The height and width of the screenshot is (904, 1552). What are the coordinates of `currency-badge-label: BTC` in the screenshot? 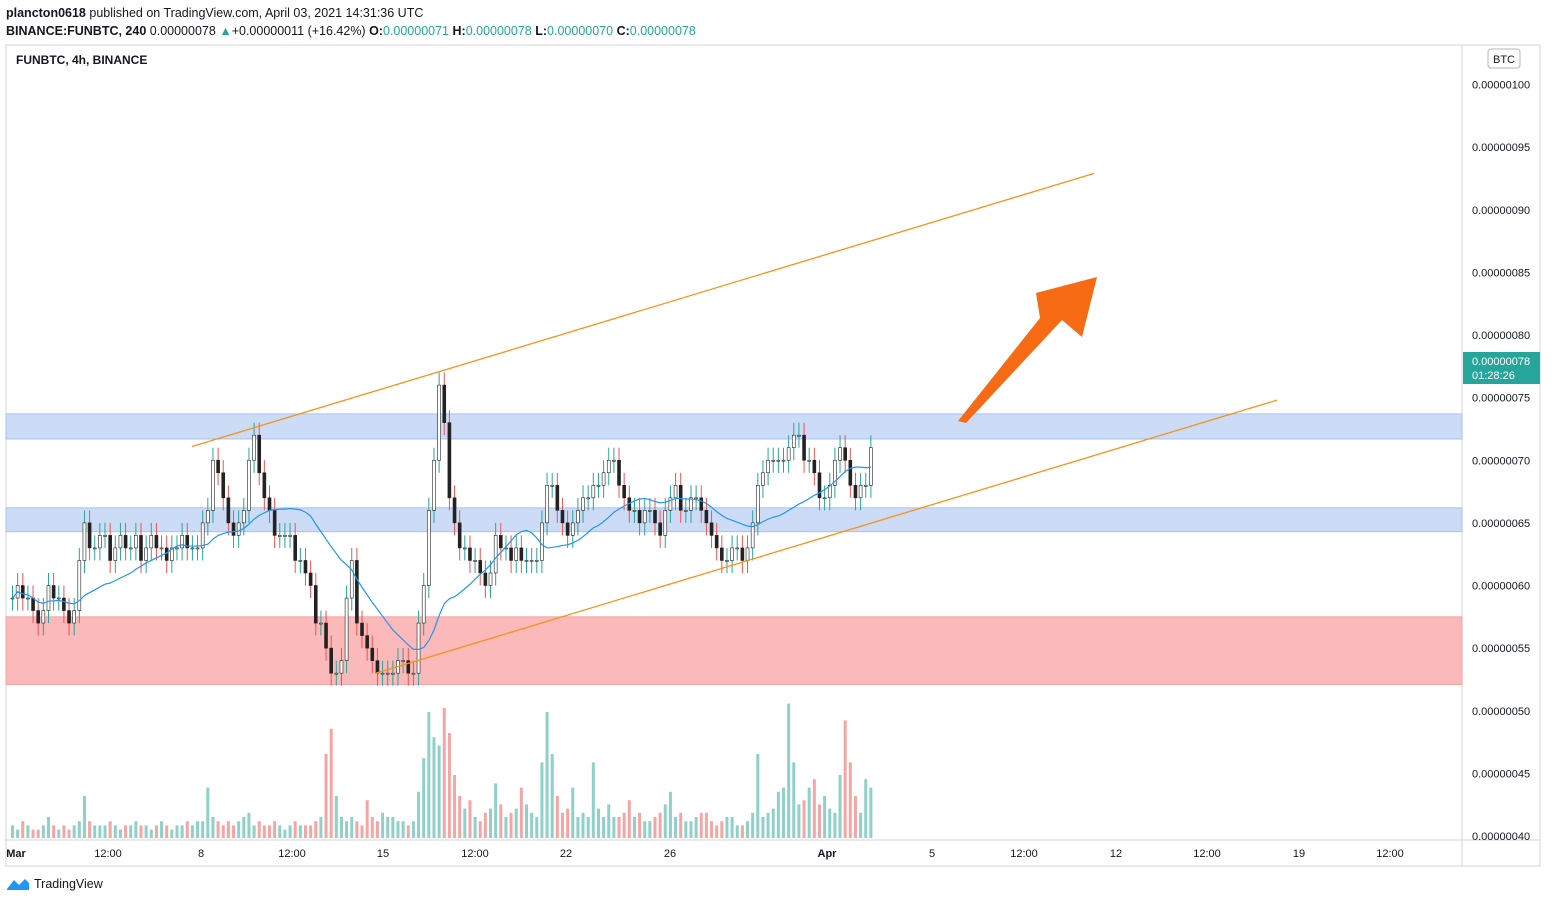 It's located at (1504, 60).